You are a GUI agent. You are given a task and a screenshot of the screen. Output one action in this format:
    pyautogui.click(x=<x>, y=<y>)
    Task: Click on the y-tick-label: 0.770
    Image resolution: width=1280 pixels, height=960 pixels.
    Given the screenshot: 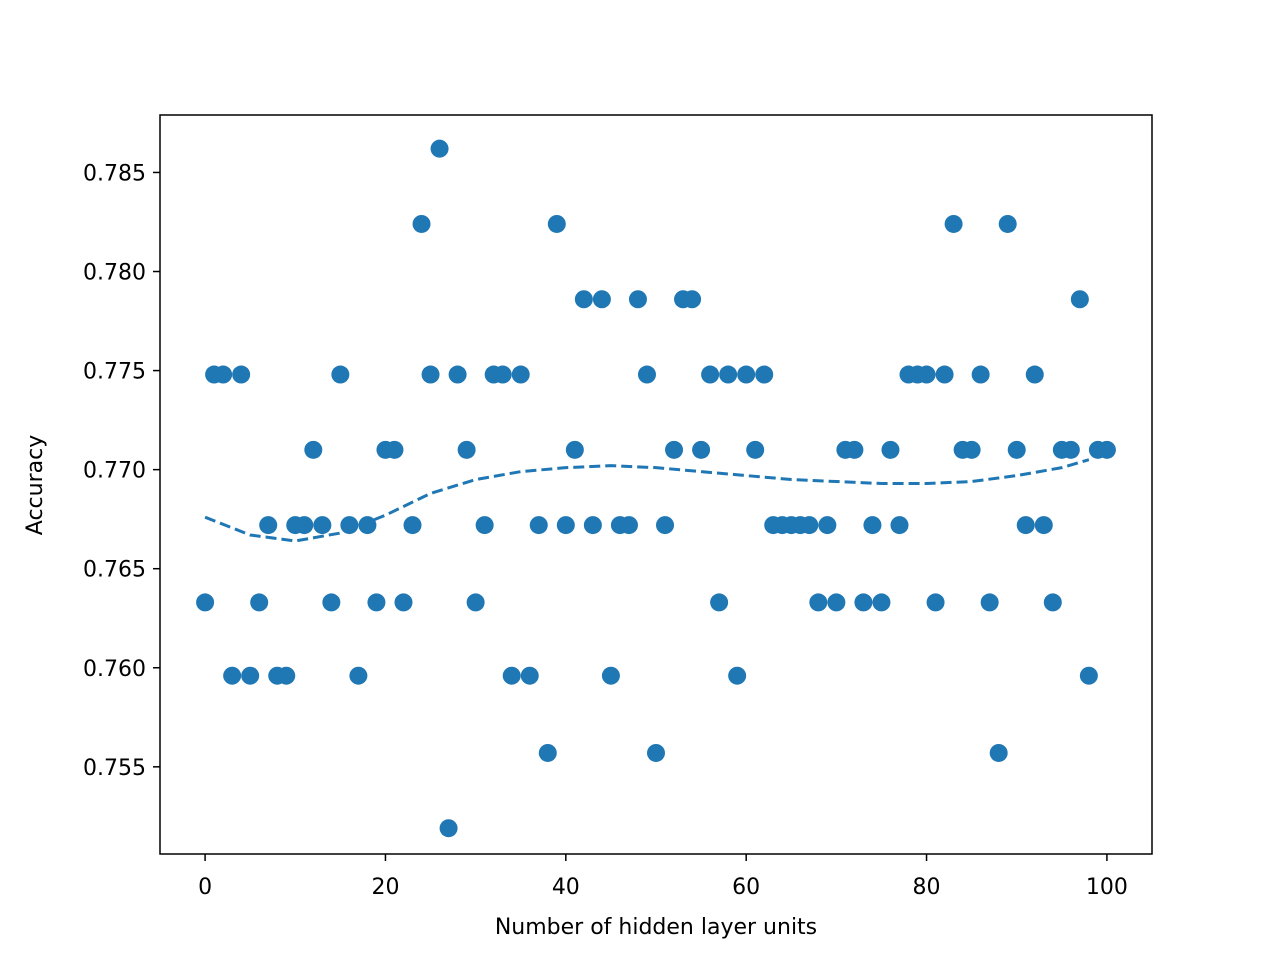 What is the action you would take?
    pyautogui.click(x=114, y=471)
    